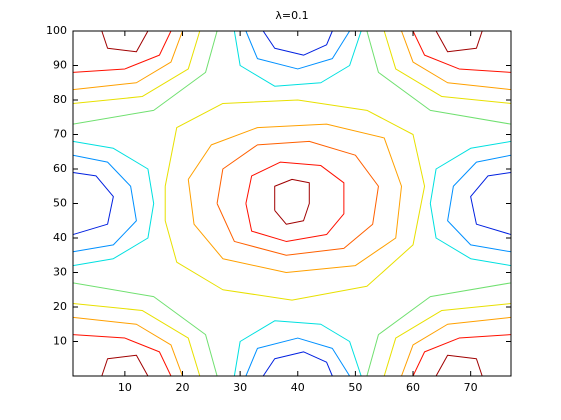  I want to click on y-tick-label: 20, so click(60, 306).